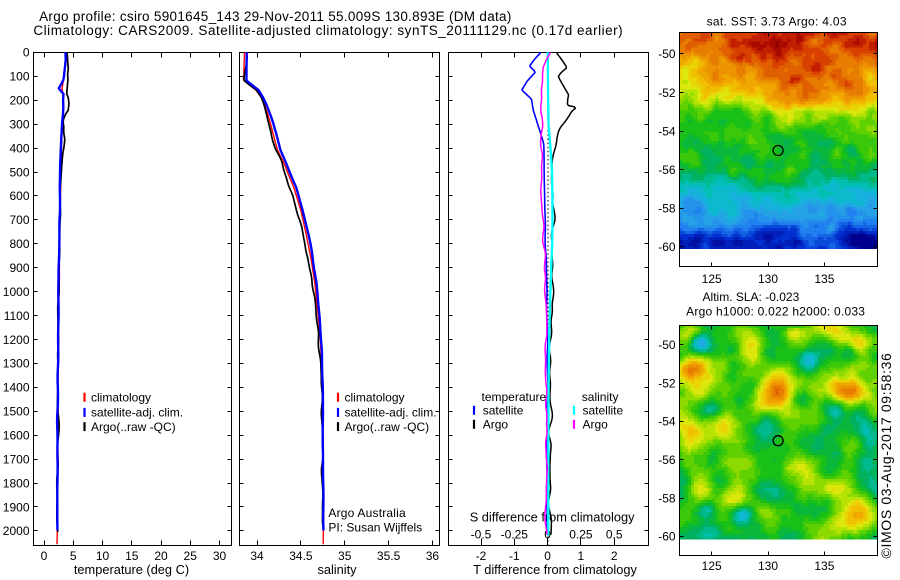  What do you see at coordinates (19, 125) in the screenshot?
I see `svg-text: 300` at bounding box center [19, 125].